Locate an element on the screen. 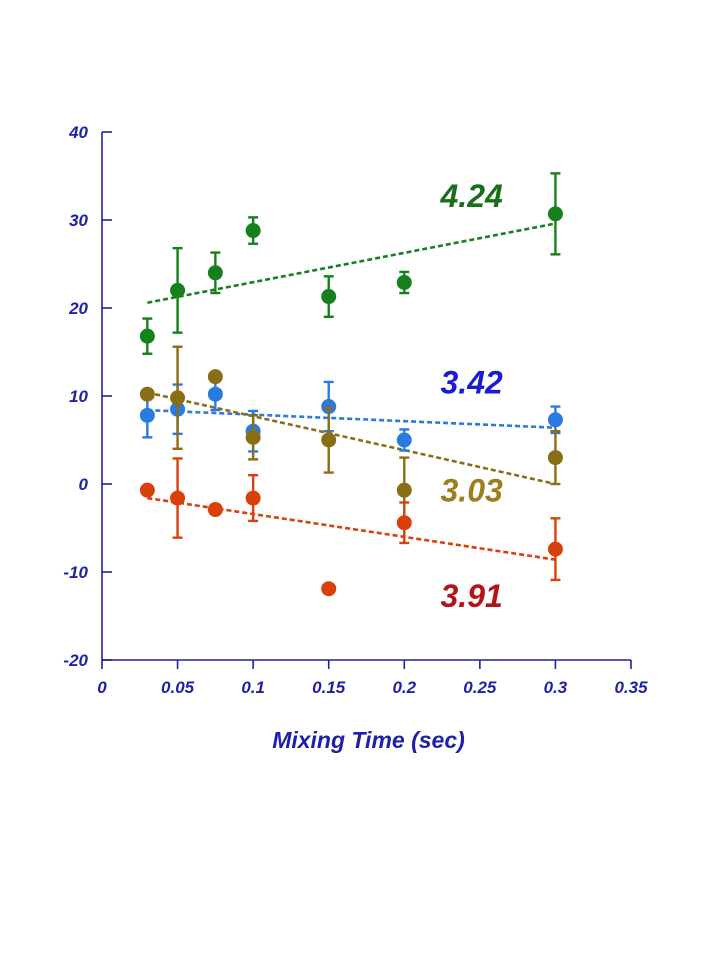 The image size is (720, 960). y-tick-label: 0 is located at coordinates (84, 484).